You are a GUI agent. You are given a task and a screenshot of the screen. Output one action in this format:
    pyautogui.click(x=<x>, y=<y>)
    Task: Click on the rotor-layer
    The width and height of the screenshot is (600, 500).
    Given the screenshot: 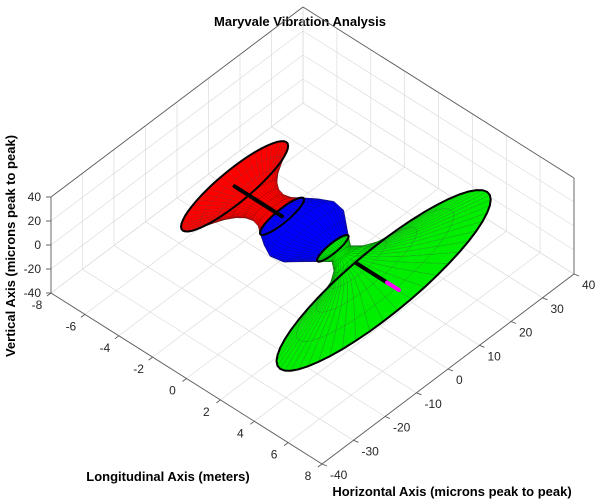 What is the action you would take?
    pyautogui.click(x=316, y=238)
    